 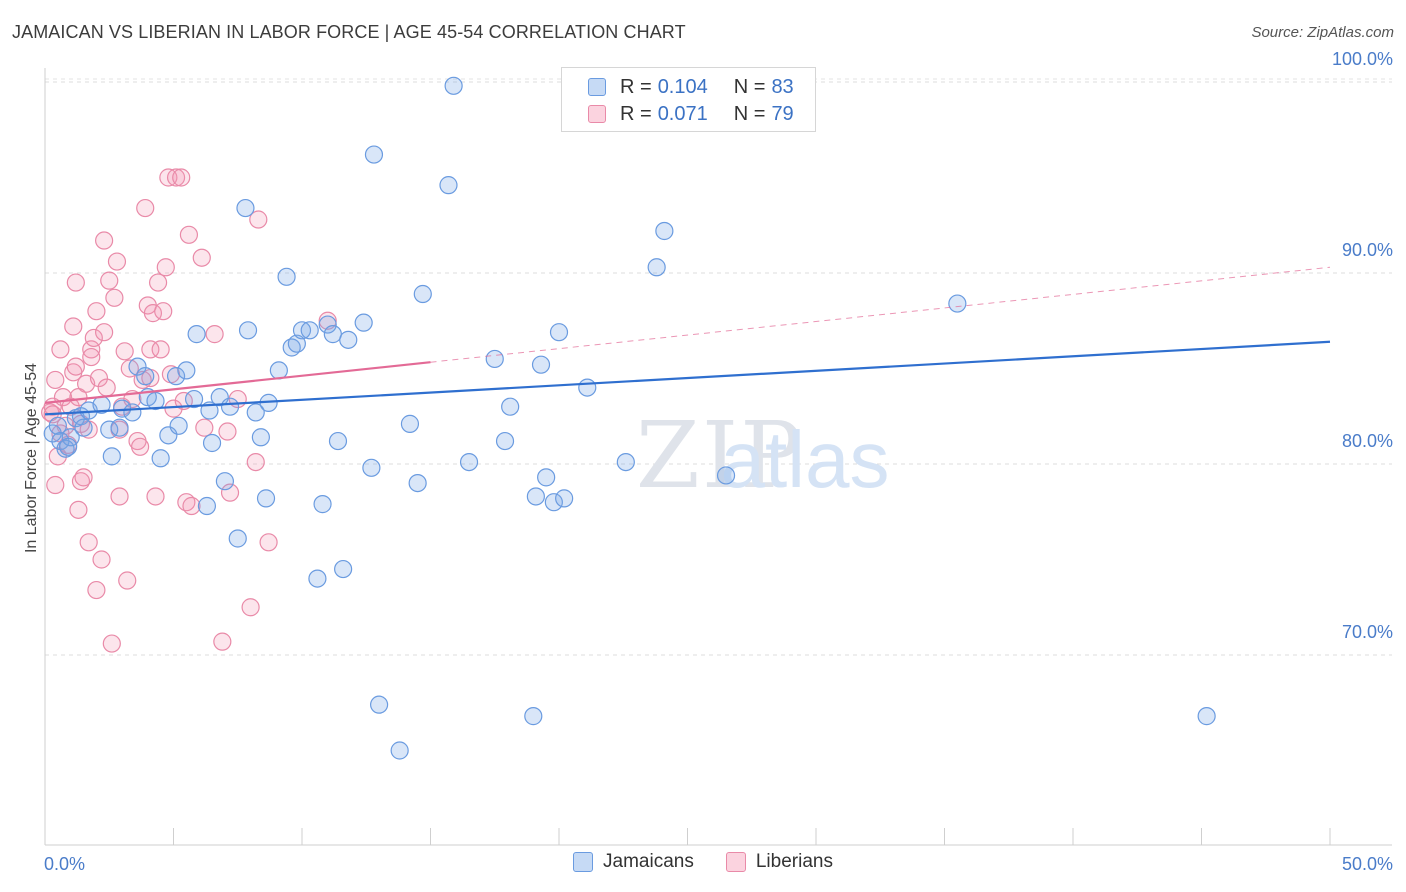 I want to click on legend-item-liberians: Liberians, so click(x=779, y=862).